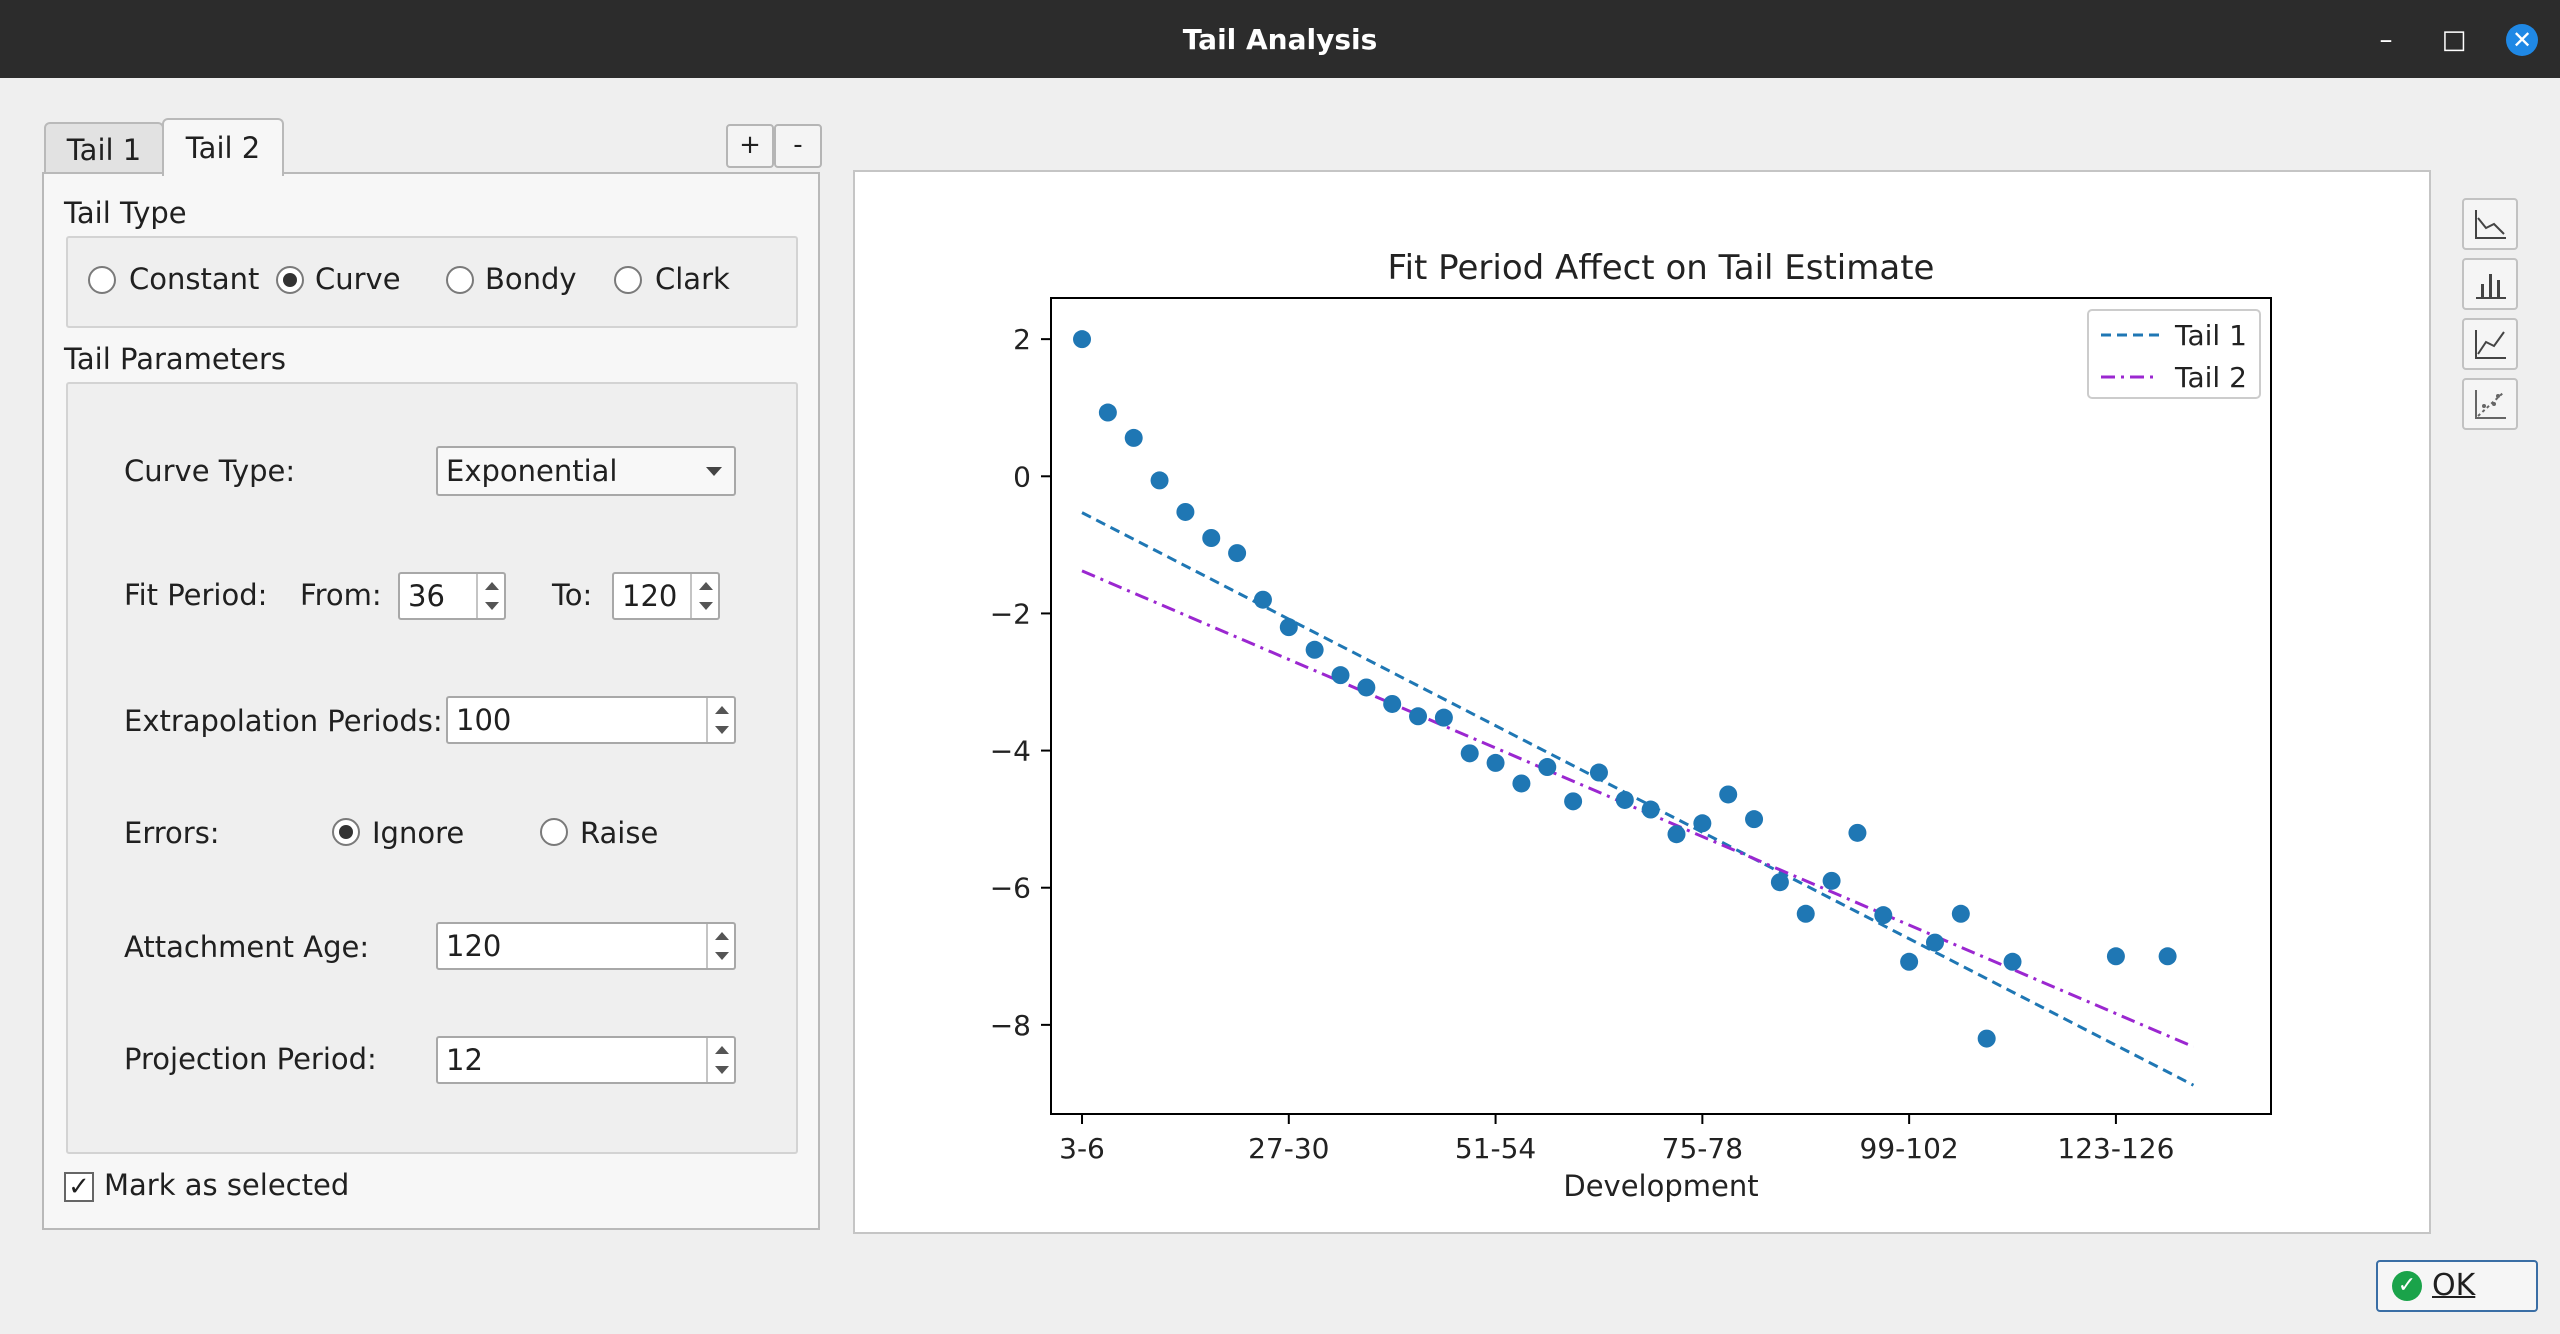 This screenshot has width=2560, height=1334. What do you see at coordinates (1280, 39) in the screenshot?
I see `window-title-bar: Tail Analysis – □ ✕` at bounding box center [1280, 39].